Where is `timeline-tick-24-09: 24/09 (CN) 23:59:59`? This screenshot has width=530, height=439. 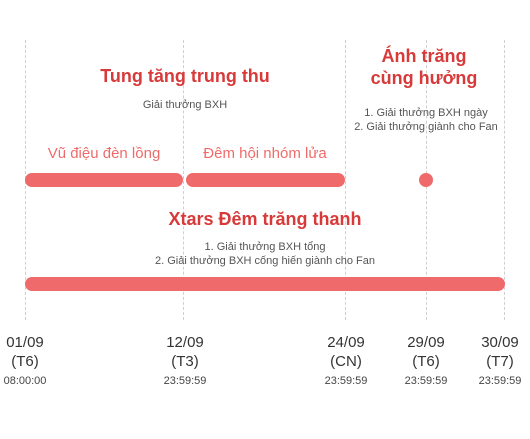 timeline-tick-24-09: 24/09 (CN) 23:59:59 is located at coordinates (346, 362).